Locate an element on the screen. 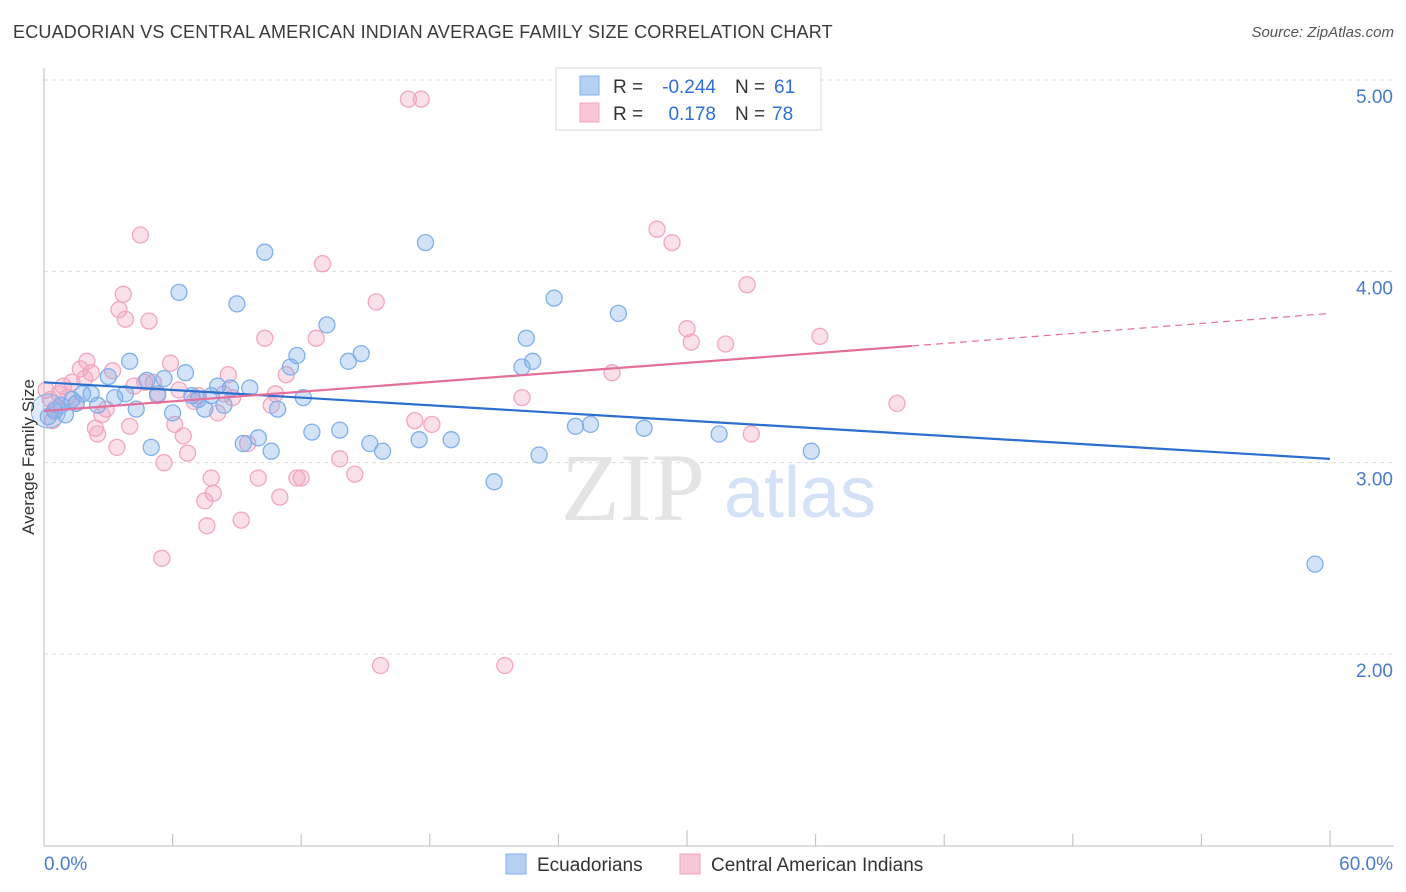 This screenshot has height=892, width=1406. legend-bottom-label-ecuadorians: Ecuadorians is located at coordinates (590, 865).